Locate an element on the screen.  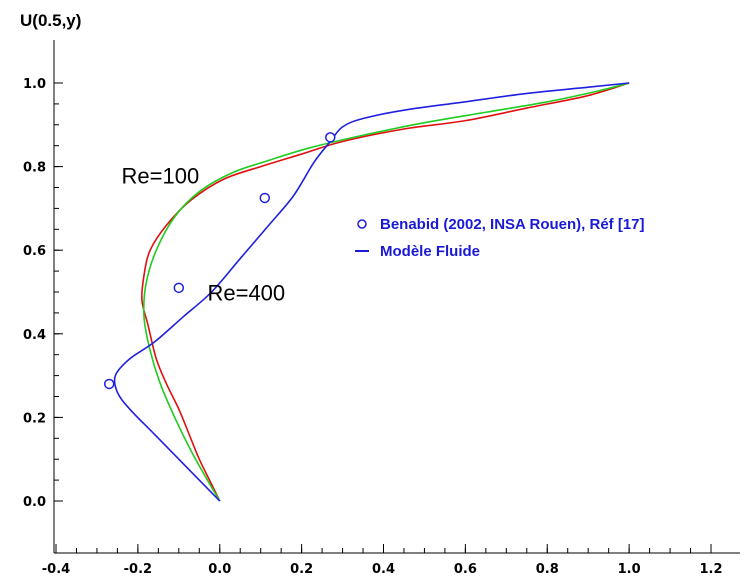
x-tick-label: 0.0 is located at coordinates (219, 569).